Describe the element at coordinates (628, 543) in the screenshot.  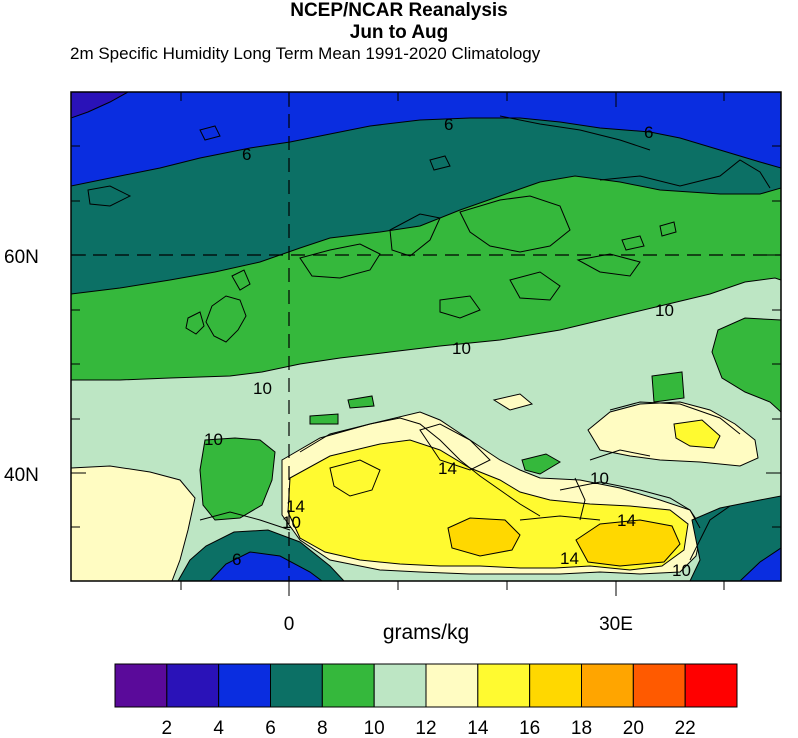
I see `fill-band-16-18-b` at that location.